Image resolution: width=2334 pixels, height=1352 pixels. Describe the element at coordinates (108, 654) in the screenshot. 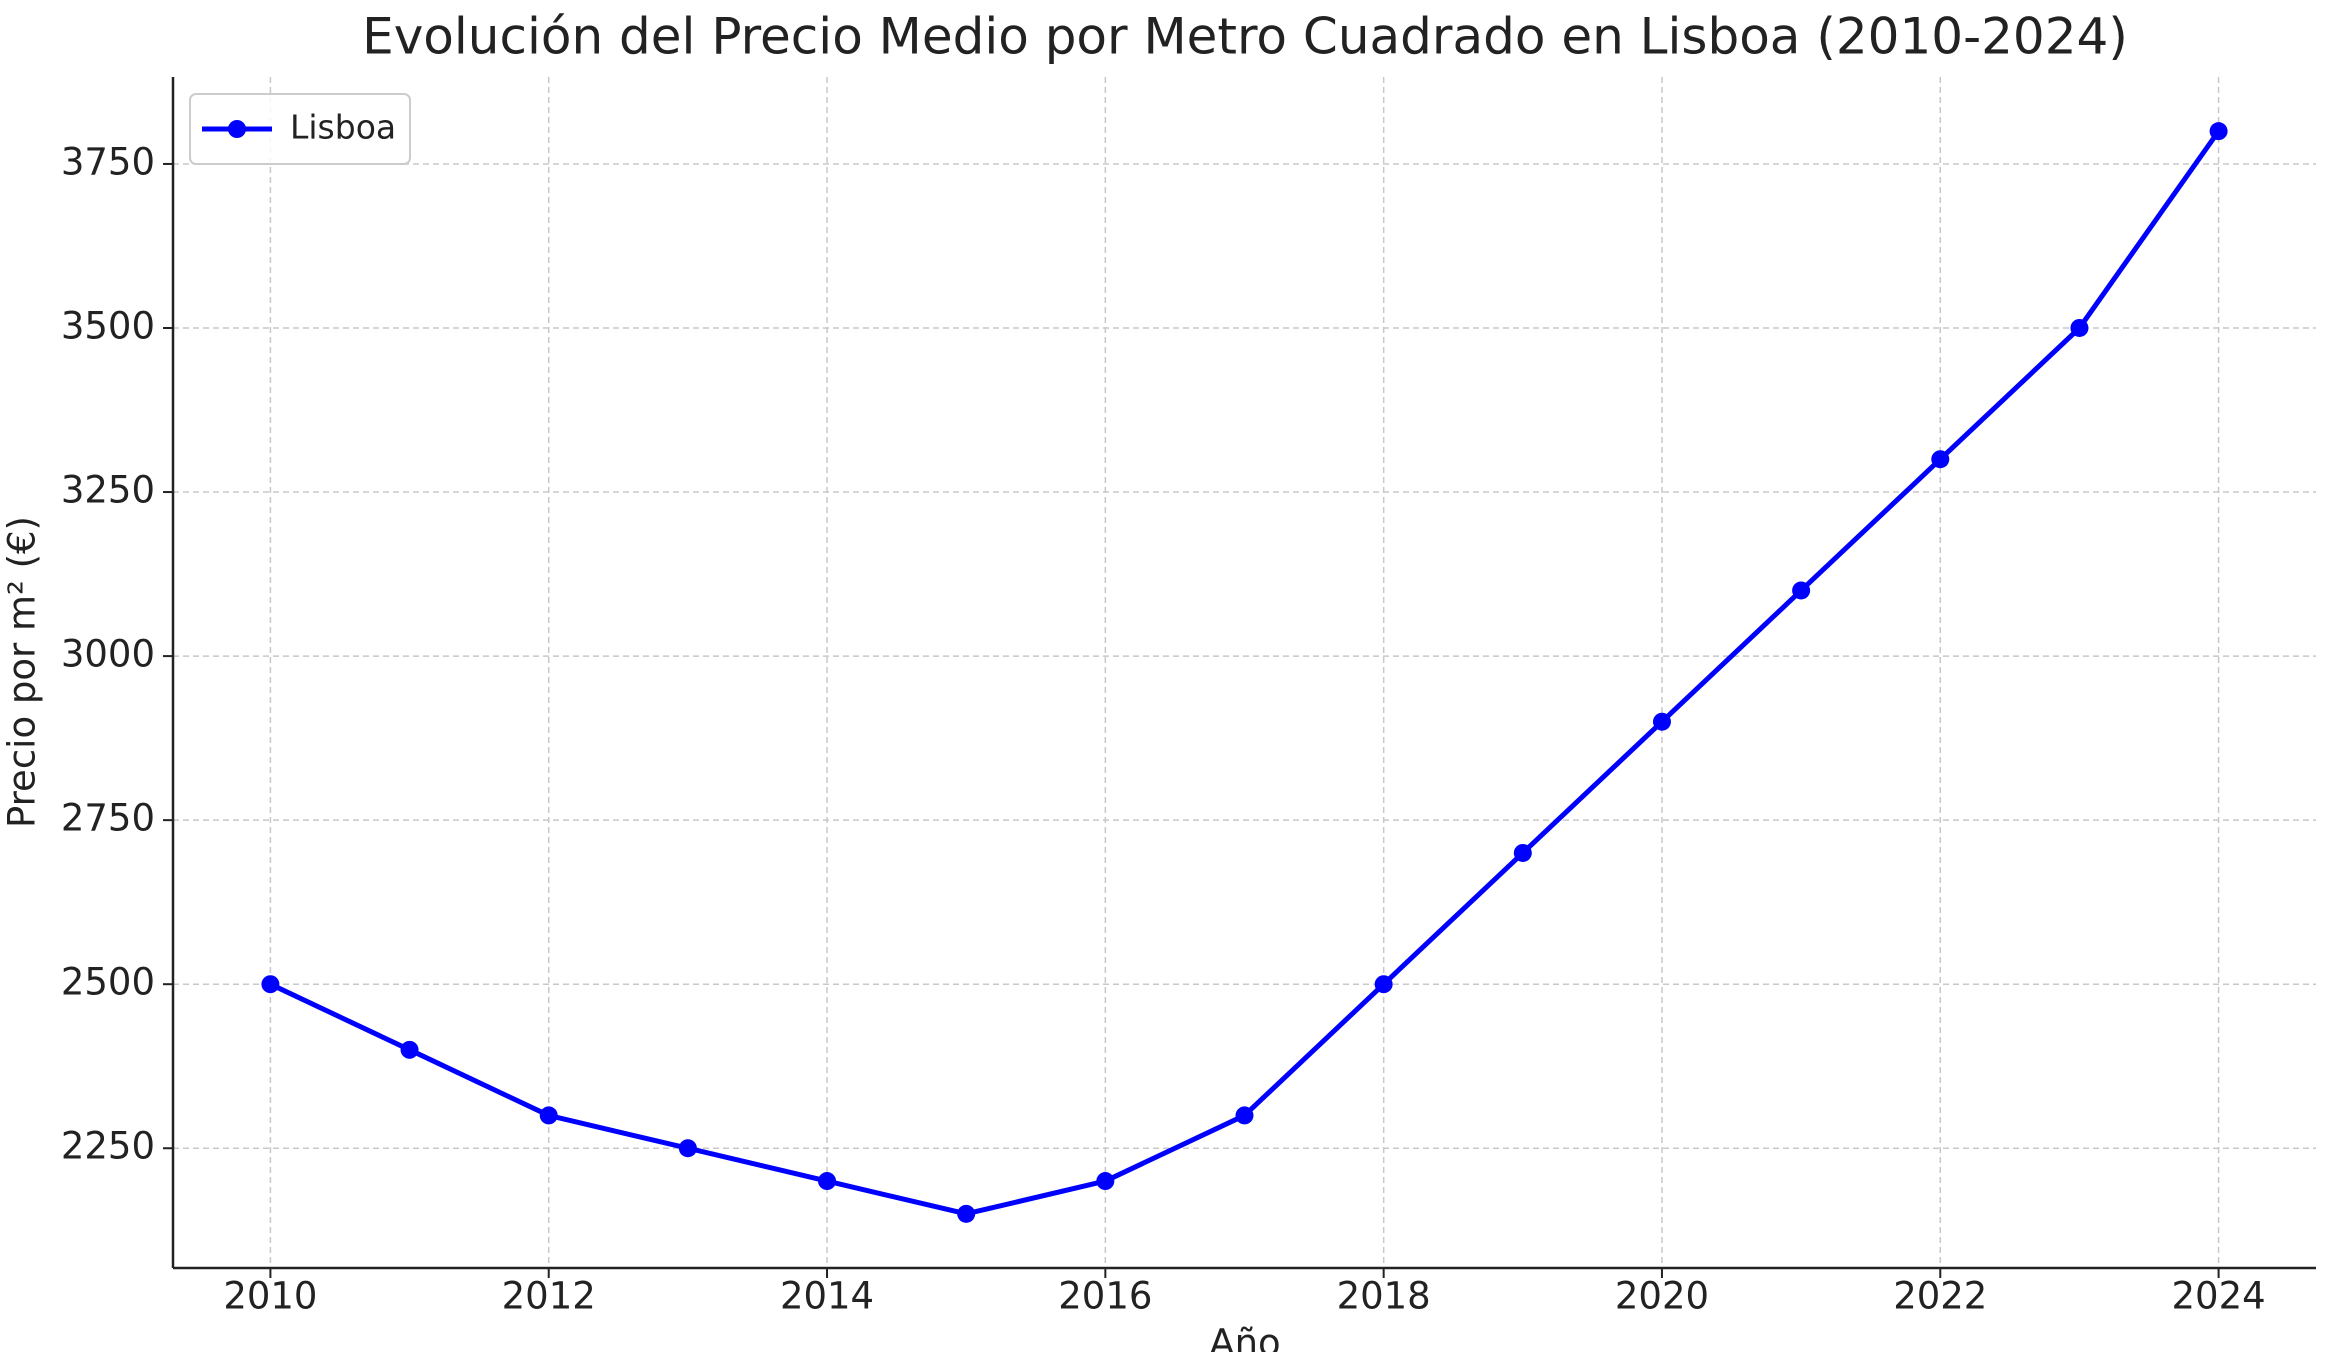

I see `y-tick-label: 3000` at that location.